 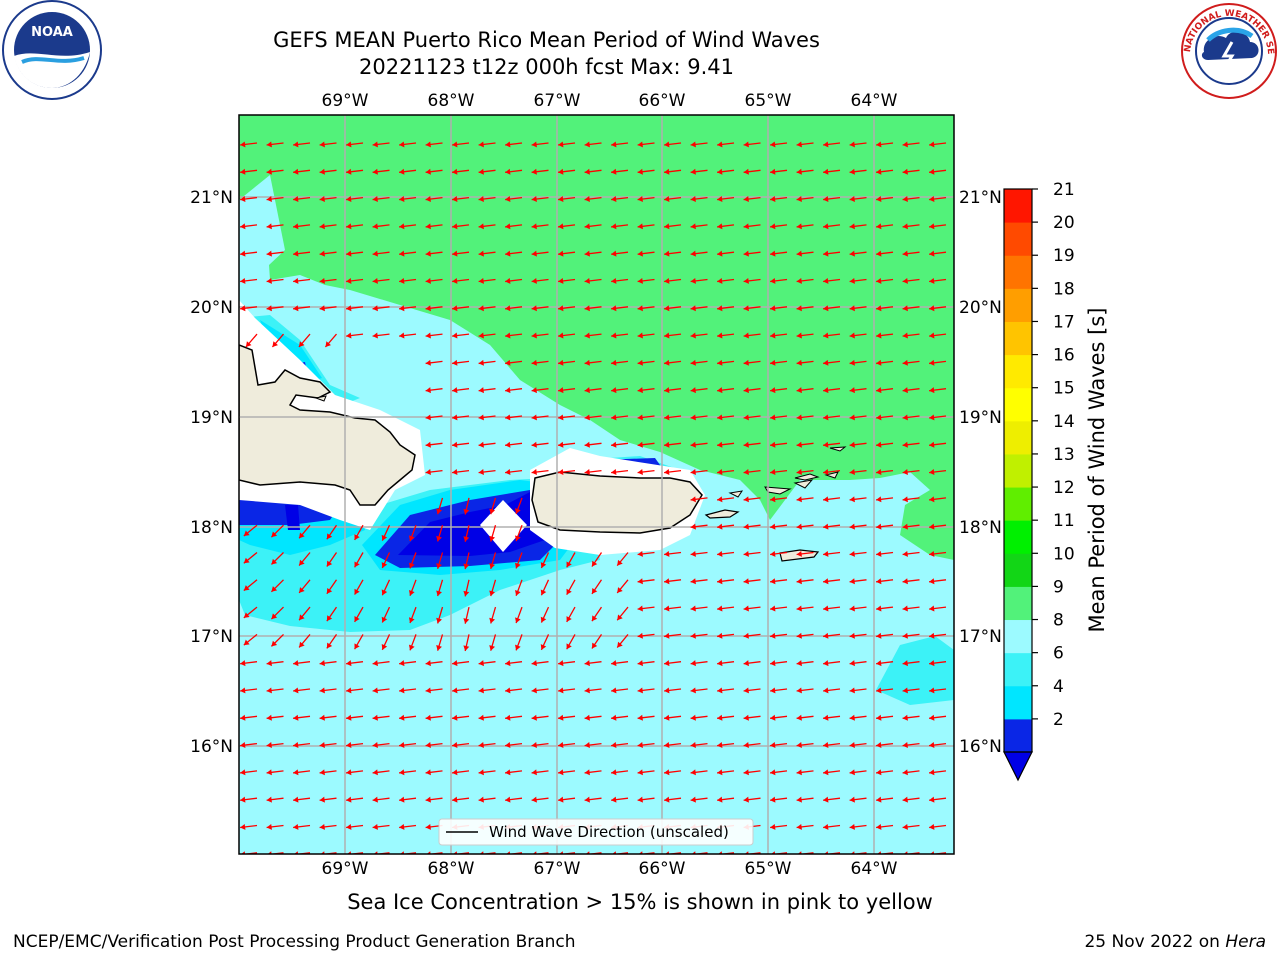 I want to click on date-prefix: 25 Nov 2022 on, so click(x=1155, y=942).